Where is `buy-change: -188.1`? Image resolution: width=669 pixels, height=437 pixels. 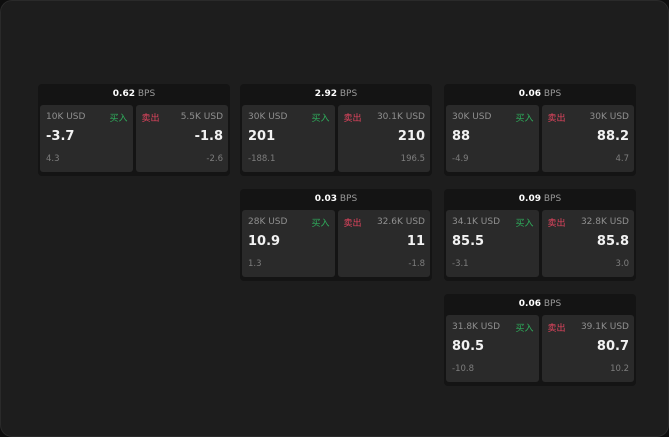
buy-change: -188.1 is located at coordinates (262, 159).